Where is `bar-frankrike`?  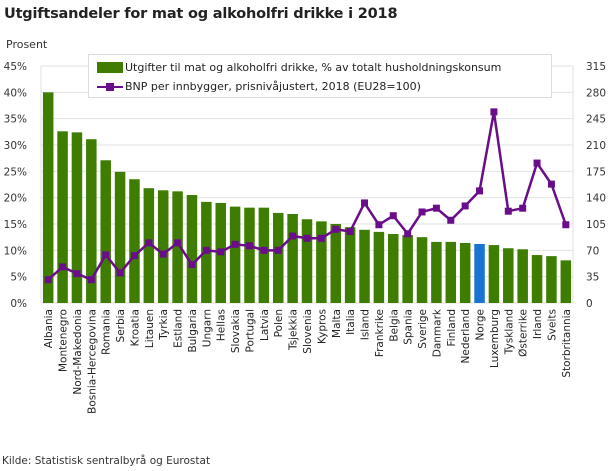
bar-frankrike is located at coordinates (379, 267).